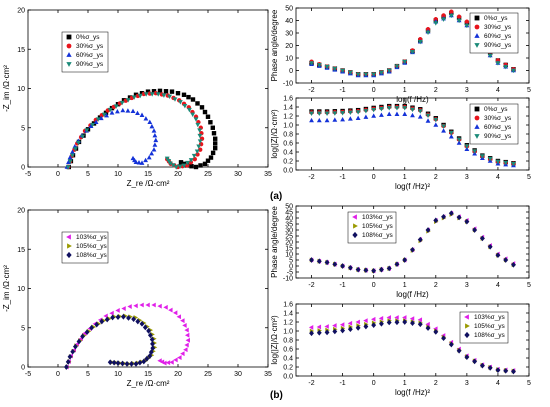  I want to click on y-tick-label: 5, so click(291, 261).